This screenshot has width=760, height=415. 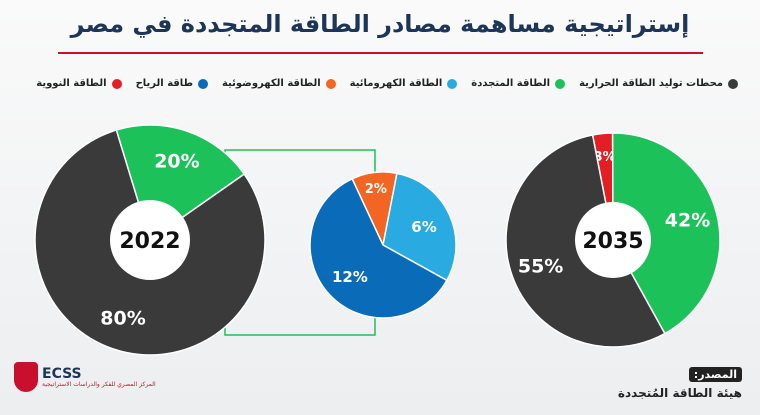 I want to click on source-label: المصدر:, so click(x=715, y=374).